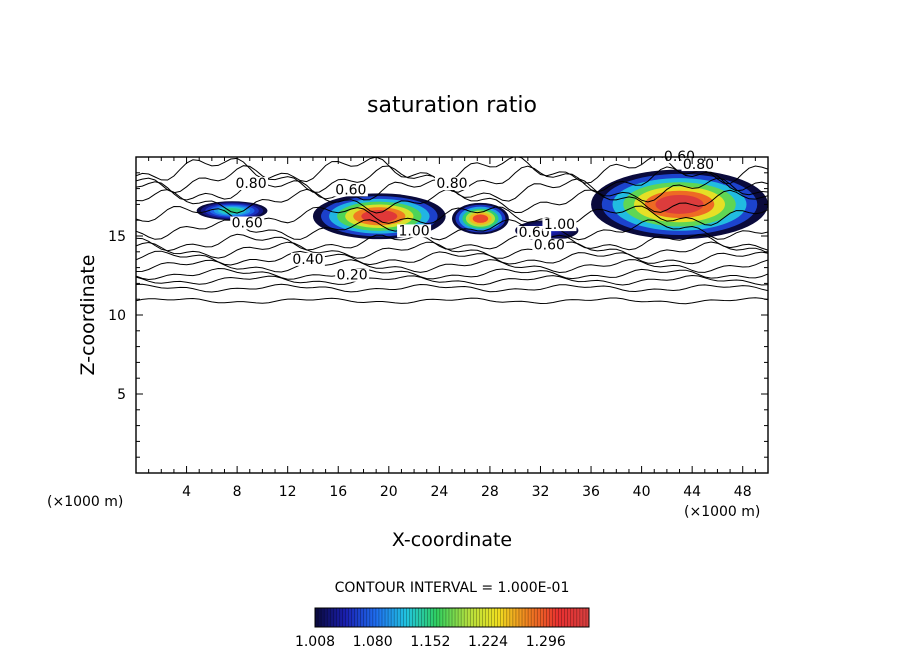 This screenshot has height=654, width=904. Describe the element at coordinates (452, 105) in the screenshot. I see `chart-title: saturation ratio` at that location.